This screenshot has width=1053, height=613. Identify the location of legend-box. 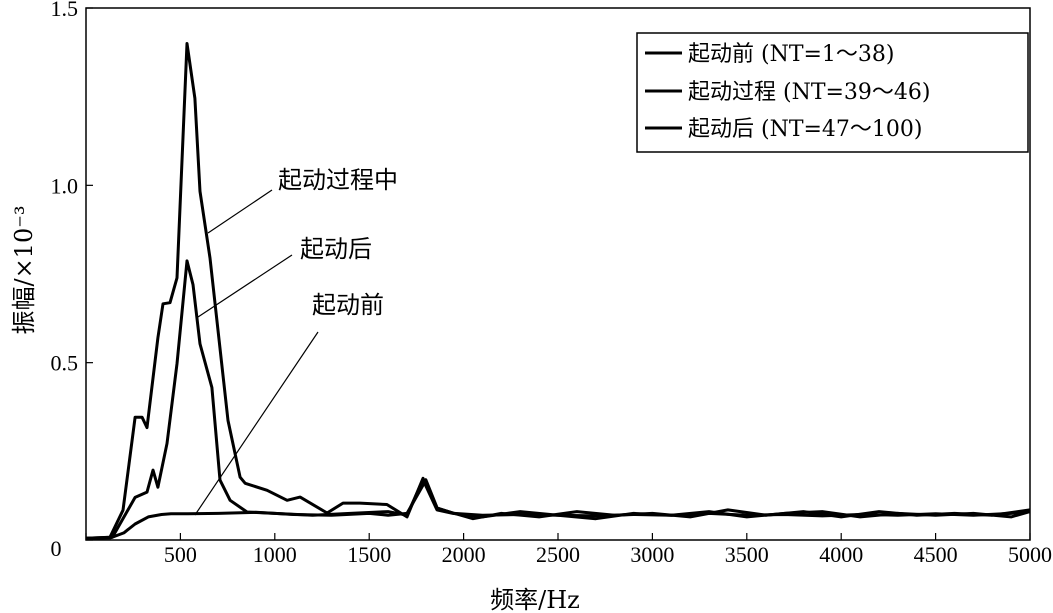
(832, 92).